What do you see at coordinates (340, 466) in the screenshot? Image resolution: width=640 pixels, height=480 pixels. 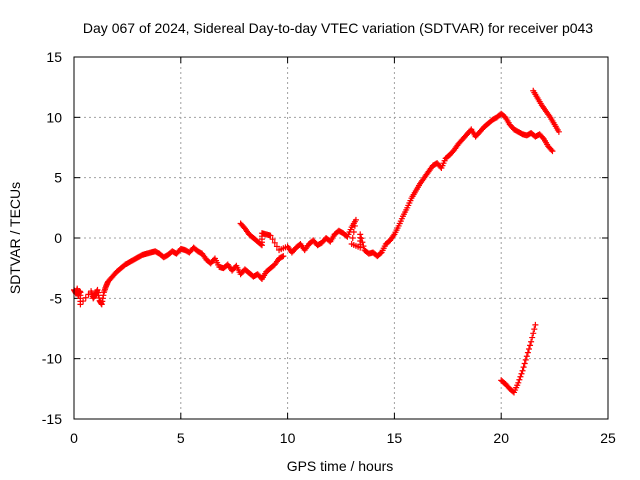 I see `x-axis-label: GPS time / hours` at bounding box center [340, 466].